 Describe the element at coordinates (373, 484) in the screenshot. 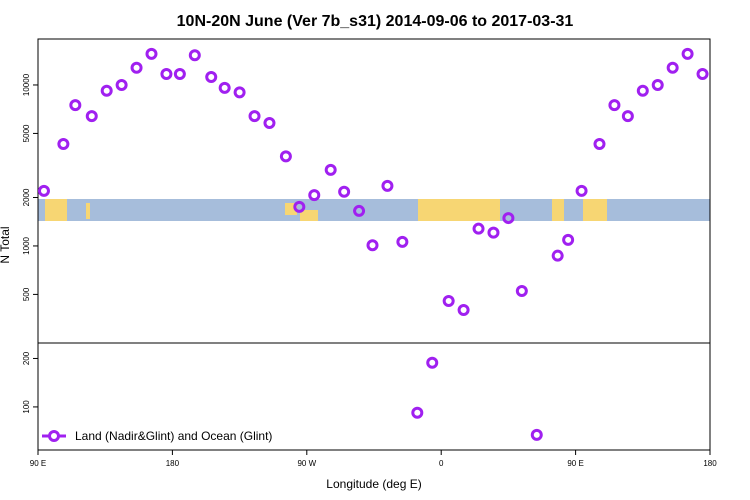

I see `x-axis-label: Longitude (deg E)` at that location.